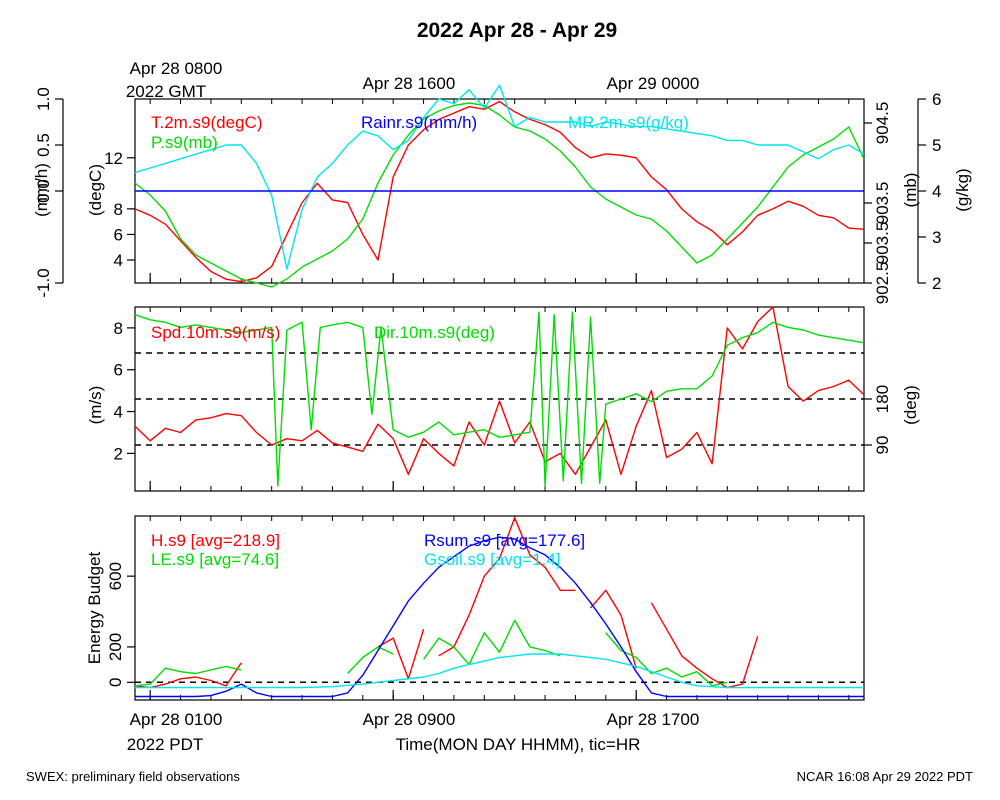 The image size is (1000, 800). What do you see at coordinates (517, 30) in the screenshot?
I see `chart-title: 2022 Apr 28 - Apr 29` at bounding box center [517, 30].